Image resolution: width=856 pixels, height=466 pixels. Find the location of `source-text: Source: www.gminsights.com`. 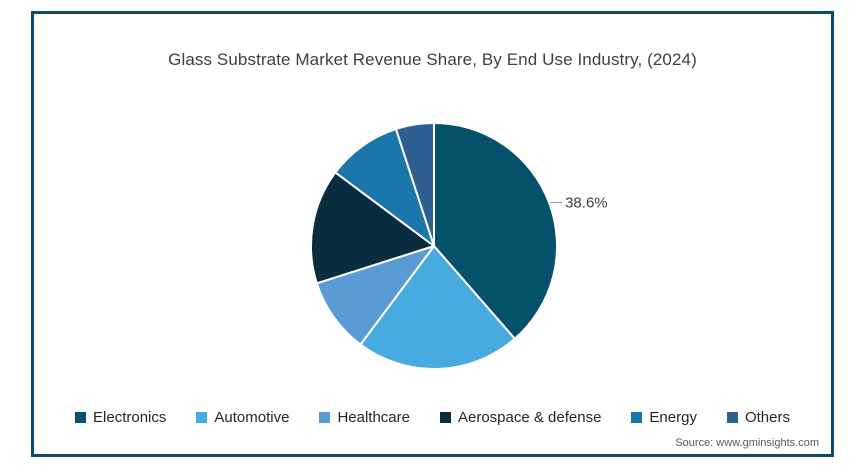

source-text: Source: www.gminsights.com is located at coordinates (747, 443).